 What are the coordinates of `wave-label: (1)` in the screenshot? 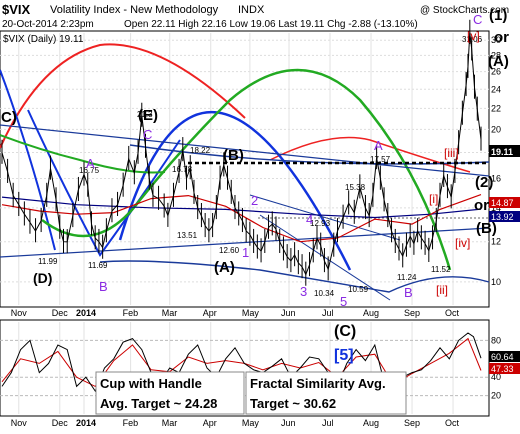 It's located at (498, 15).